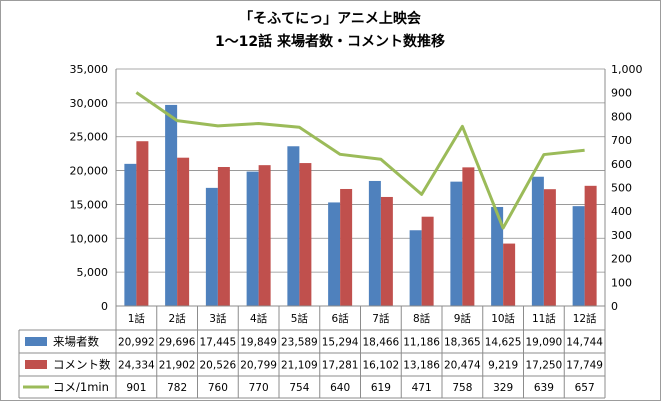 Image resolution: width=661 pixels, height=401 pixels. I want to click on category-label: 1話, so click(137, 318).